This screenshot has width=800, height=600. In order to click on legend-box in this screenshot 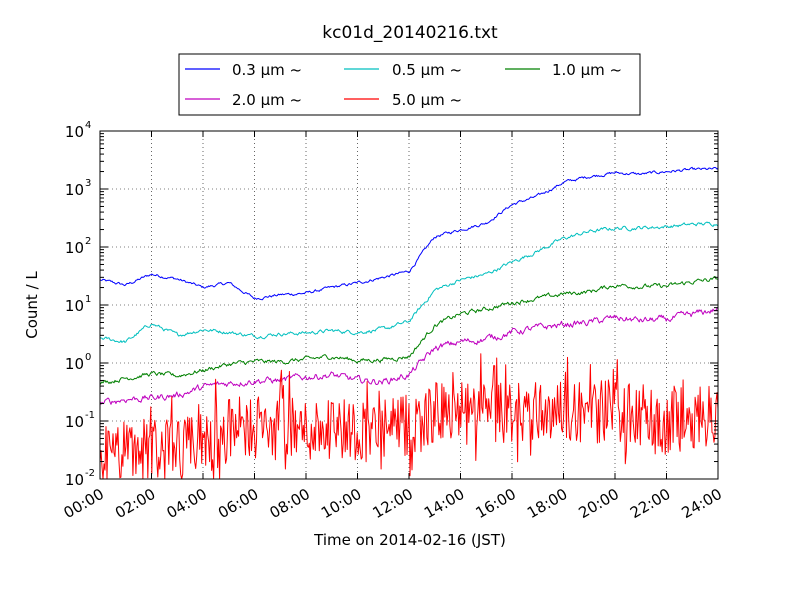, I will do `click(409, 84)`.